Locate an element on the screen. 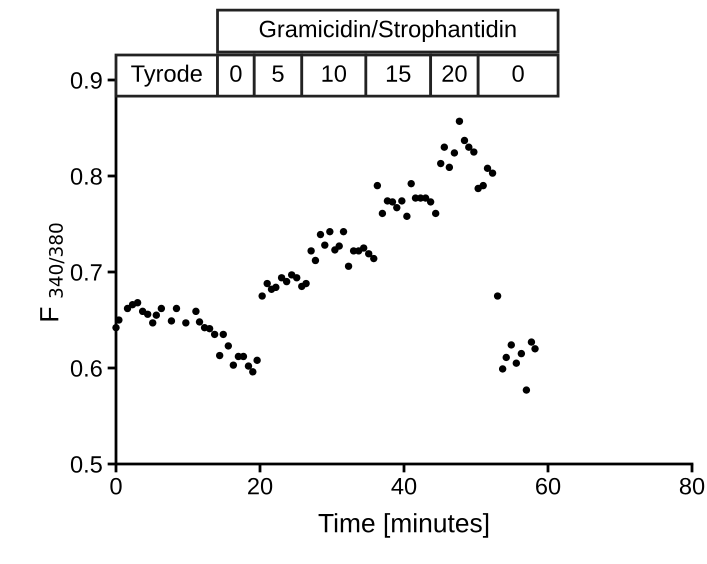  y-tick-label: 0.6 is located at coordinates (86, 368).